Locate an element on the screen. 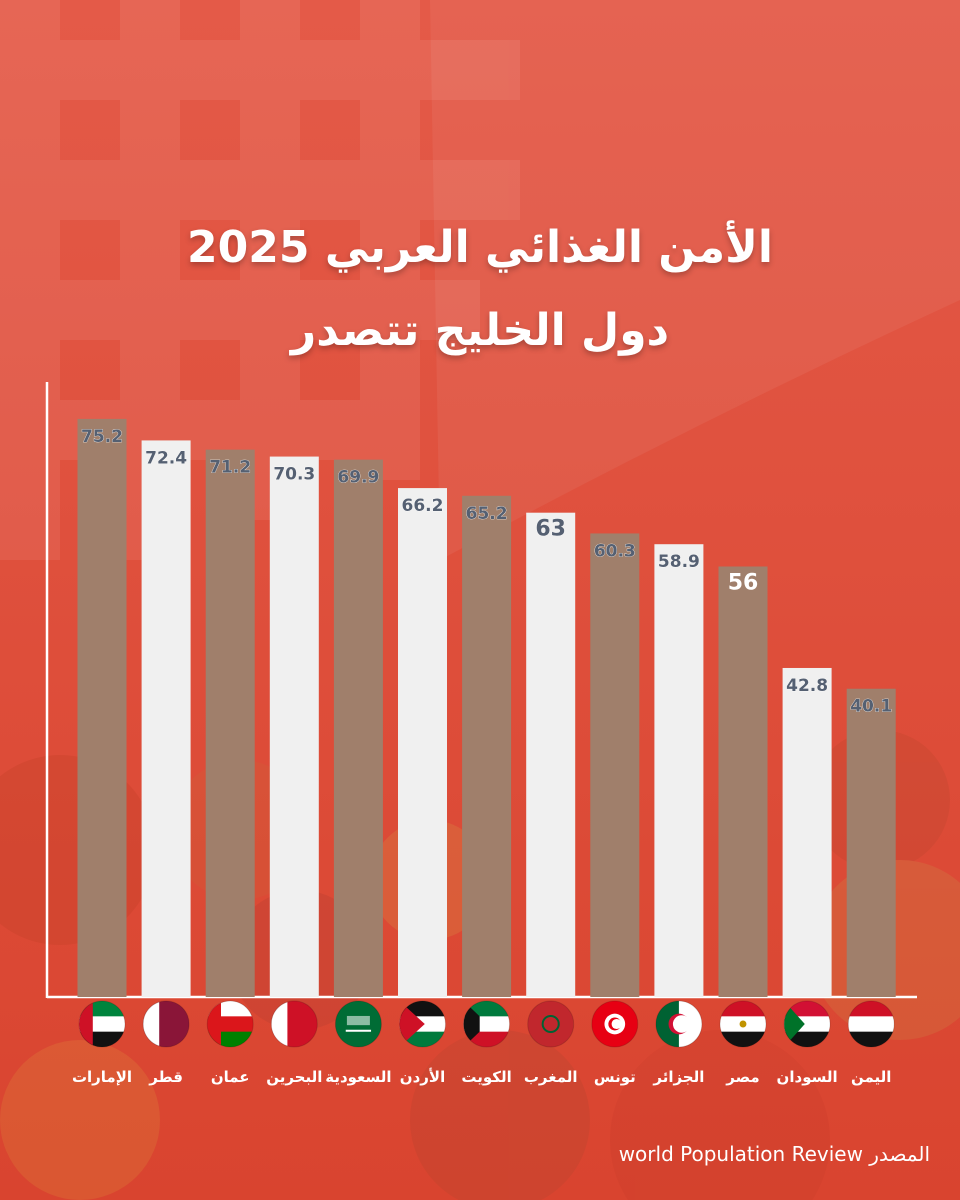 This screenshot has width=960, height=1200. category-label-2: عمان is located at coordinates (230, 1077).